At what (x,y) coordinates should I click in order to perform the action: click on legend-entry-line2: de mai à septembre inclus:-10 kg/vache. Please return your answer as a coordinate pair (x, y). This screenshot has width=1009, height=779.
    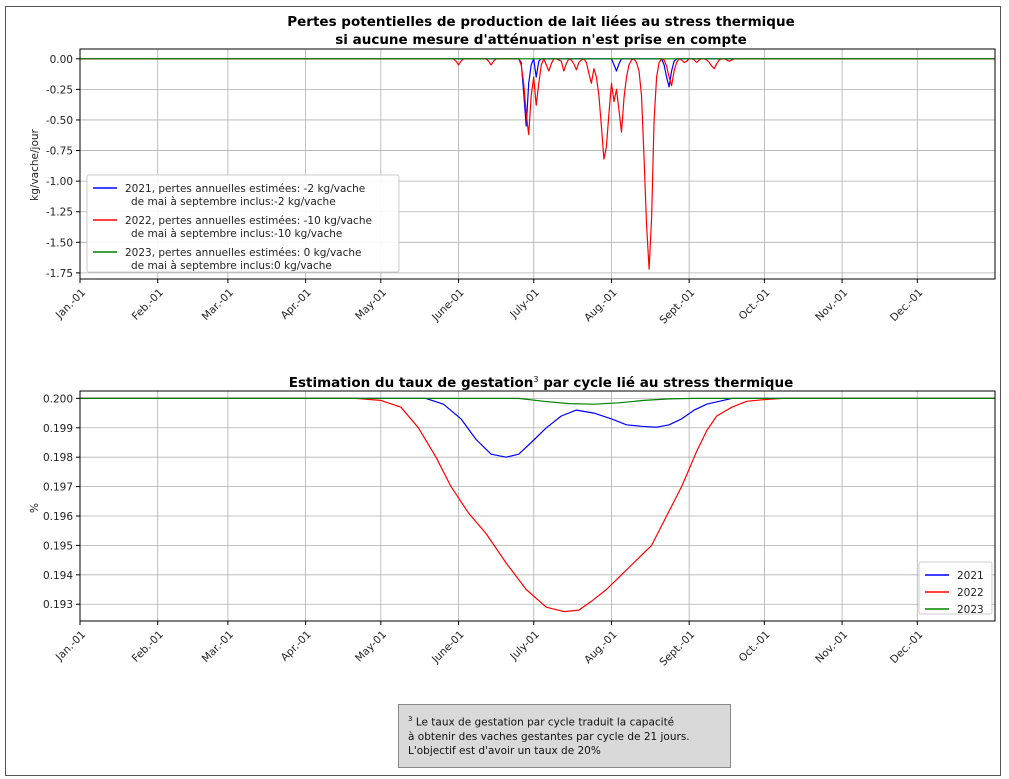
    Looking at the image, I should click on (236, 234).